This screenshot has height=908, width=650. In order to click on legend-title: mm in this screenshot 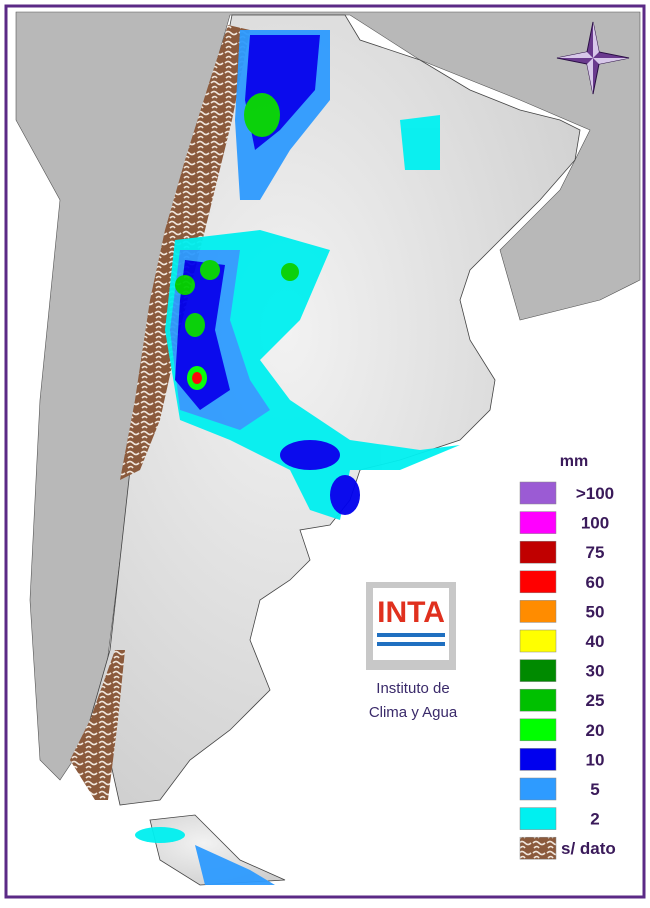, I will do `click(574, 461)`.